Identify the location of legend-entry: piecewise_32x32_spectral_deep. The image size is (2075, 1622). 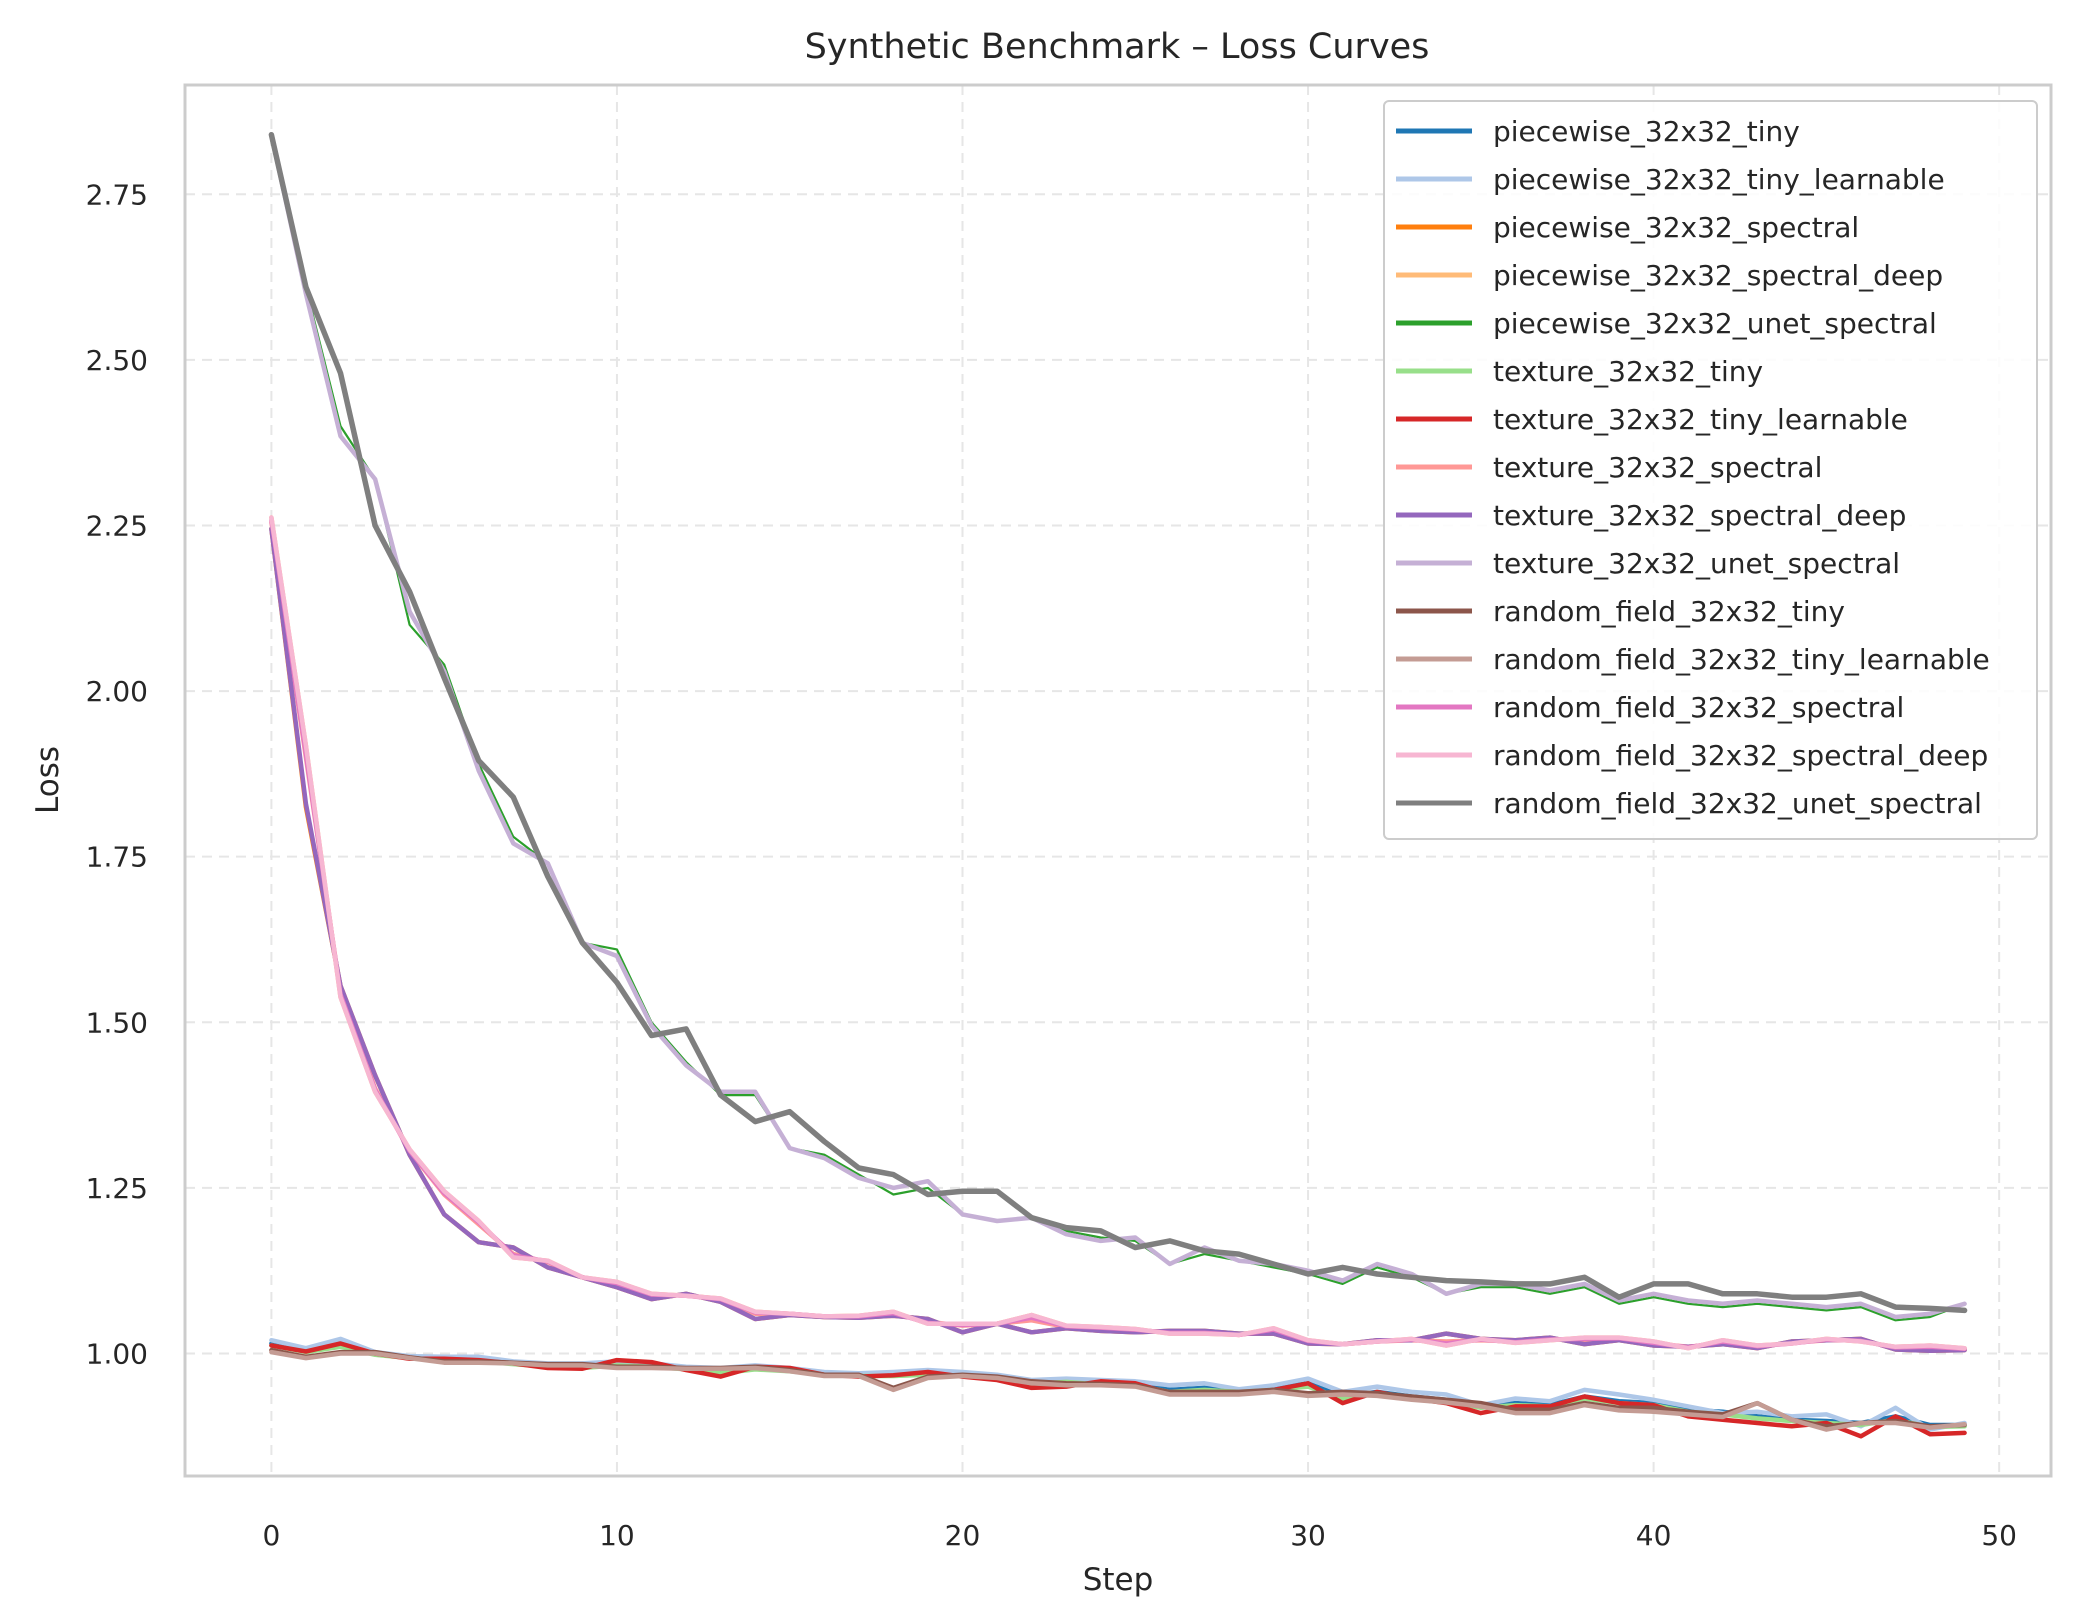
(1718, 275).